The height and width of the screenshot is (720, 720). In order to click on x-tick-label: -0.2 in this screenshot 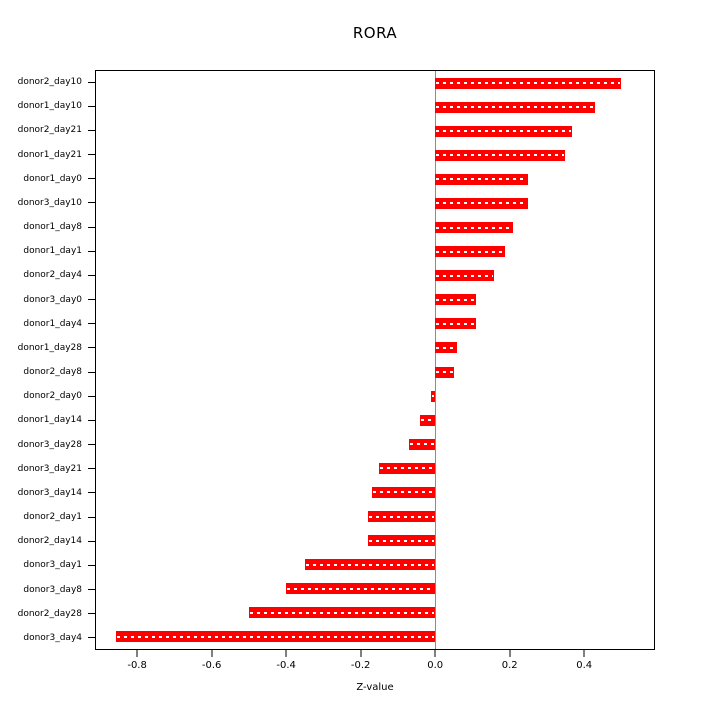, I will do `click(360, 665)`.